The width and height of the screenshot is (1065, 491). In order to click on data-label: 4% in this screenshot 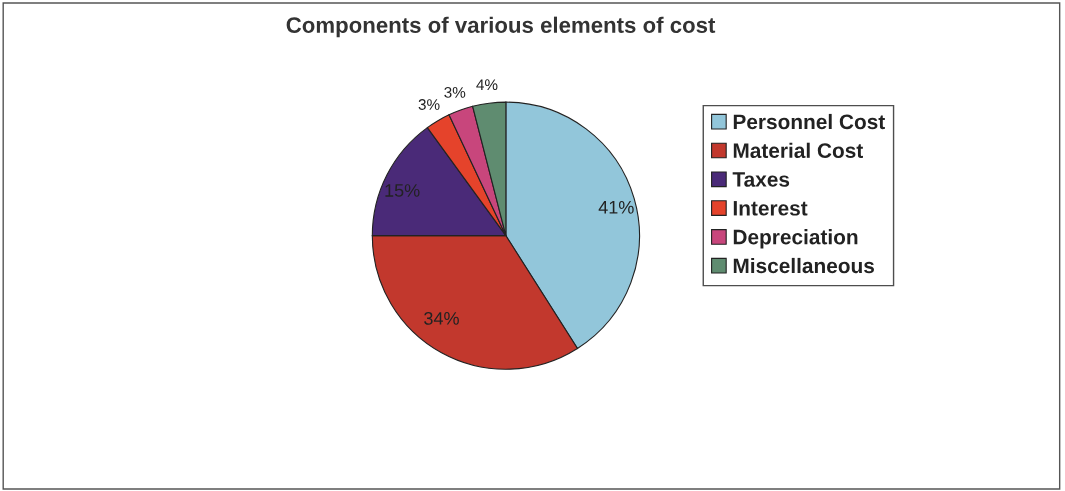, I will do `click(487, 84)`.